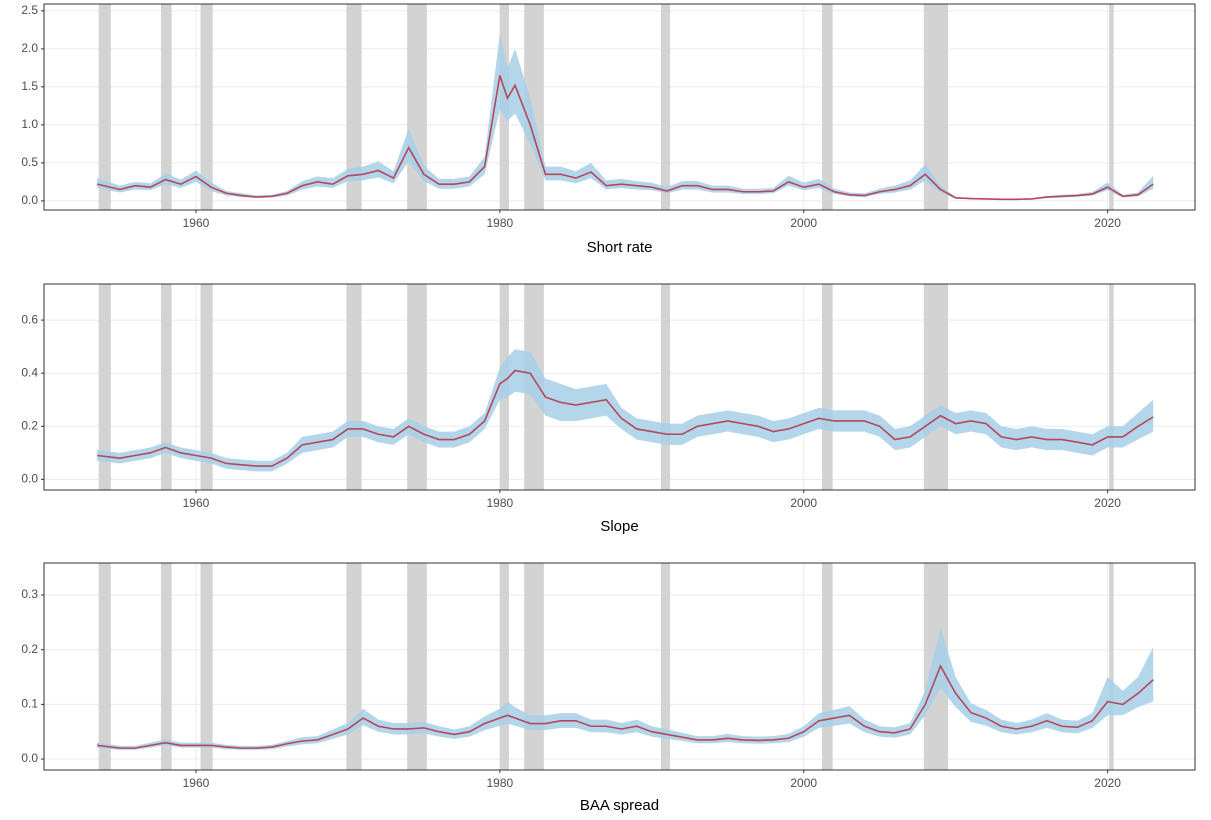 Image resolution: width=1211 pixels, height=820 pixels. I want to click on y-tick-label: 0.6, so click(29, 319).